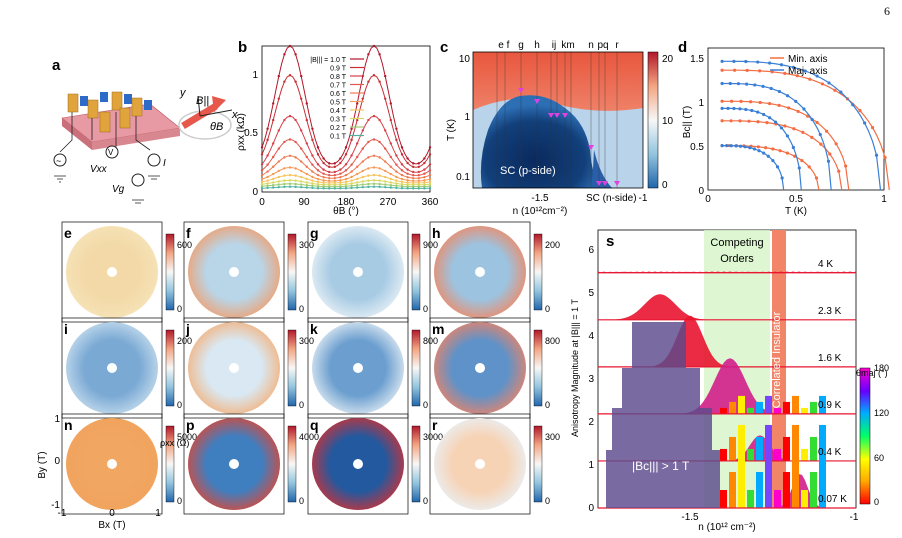 This screenshot has height=538, width=902. Describe the element at coordinates (554, 45) in the screenshot. I see `c-top-letter-ij: ij` at that location.